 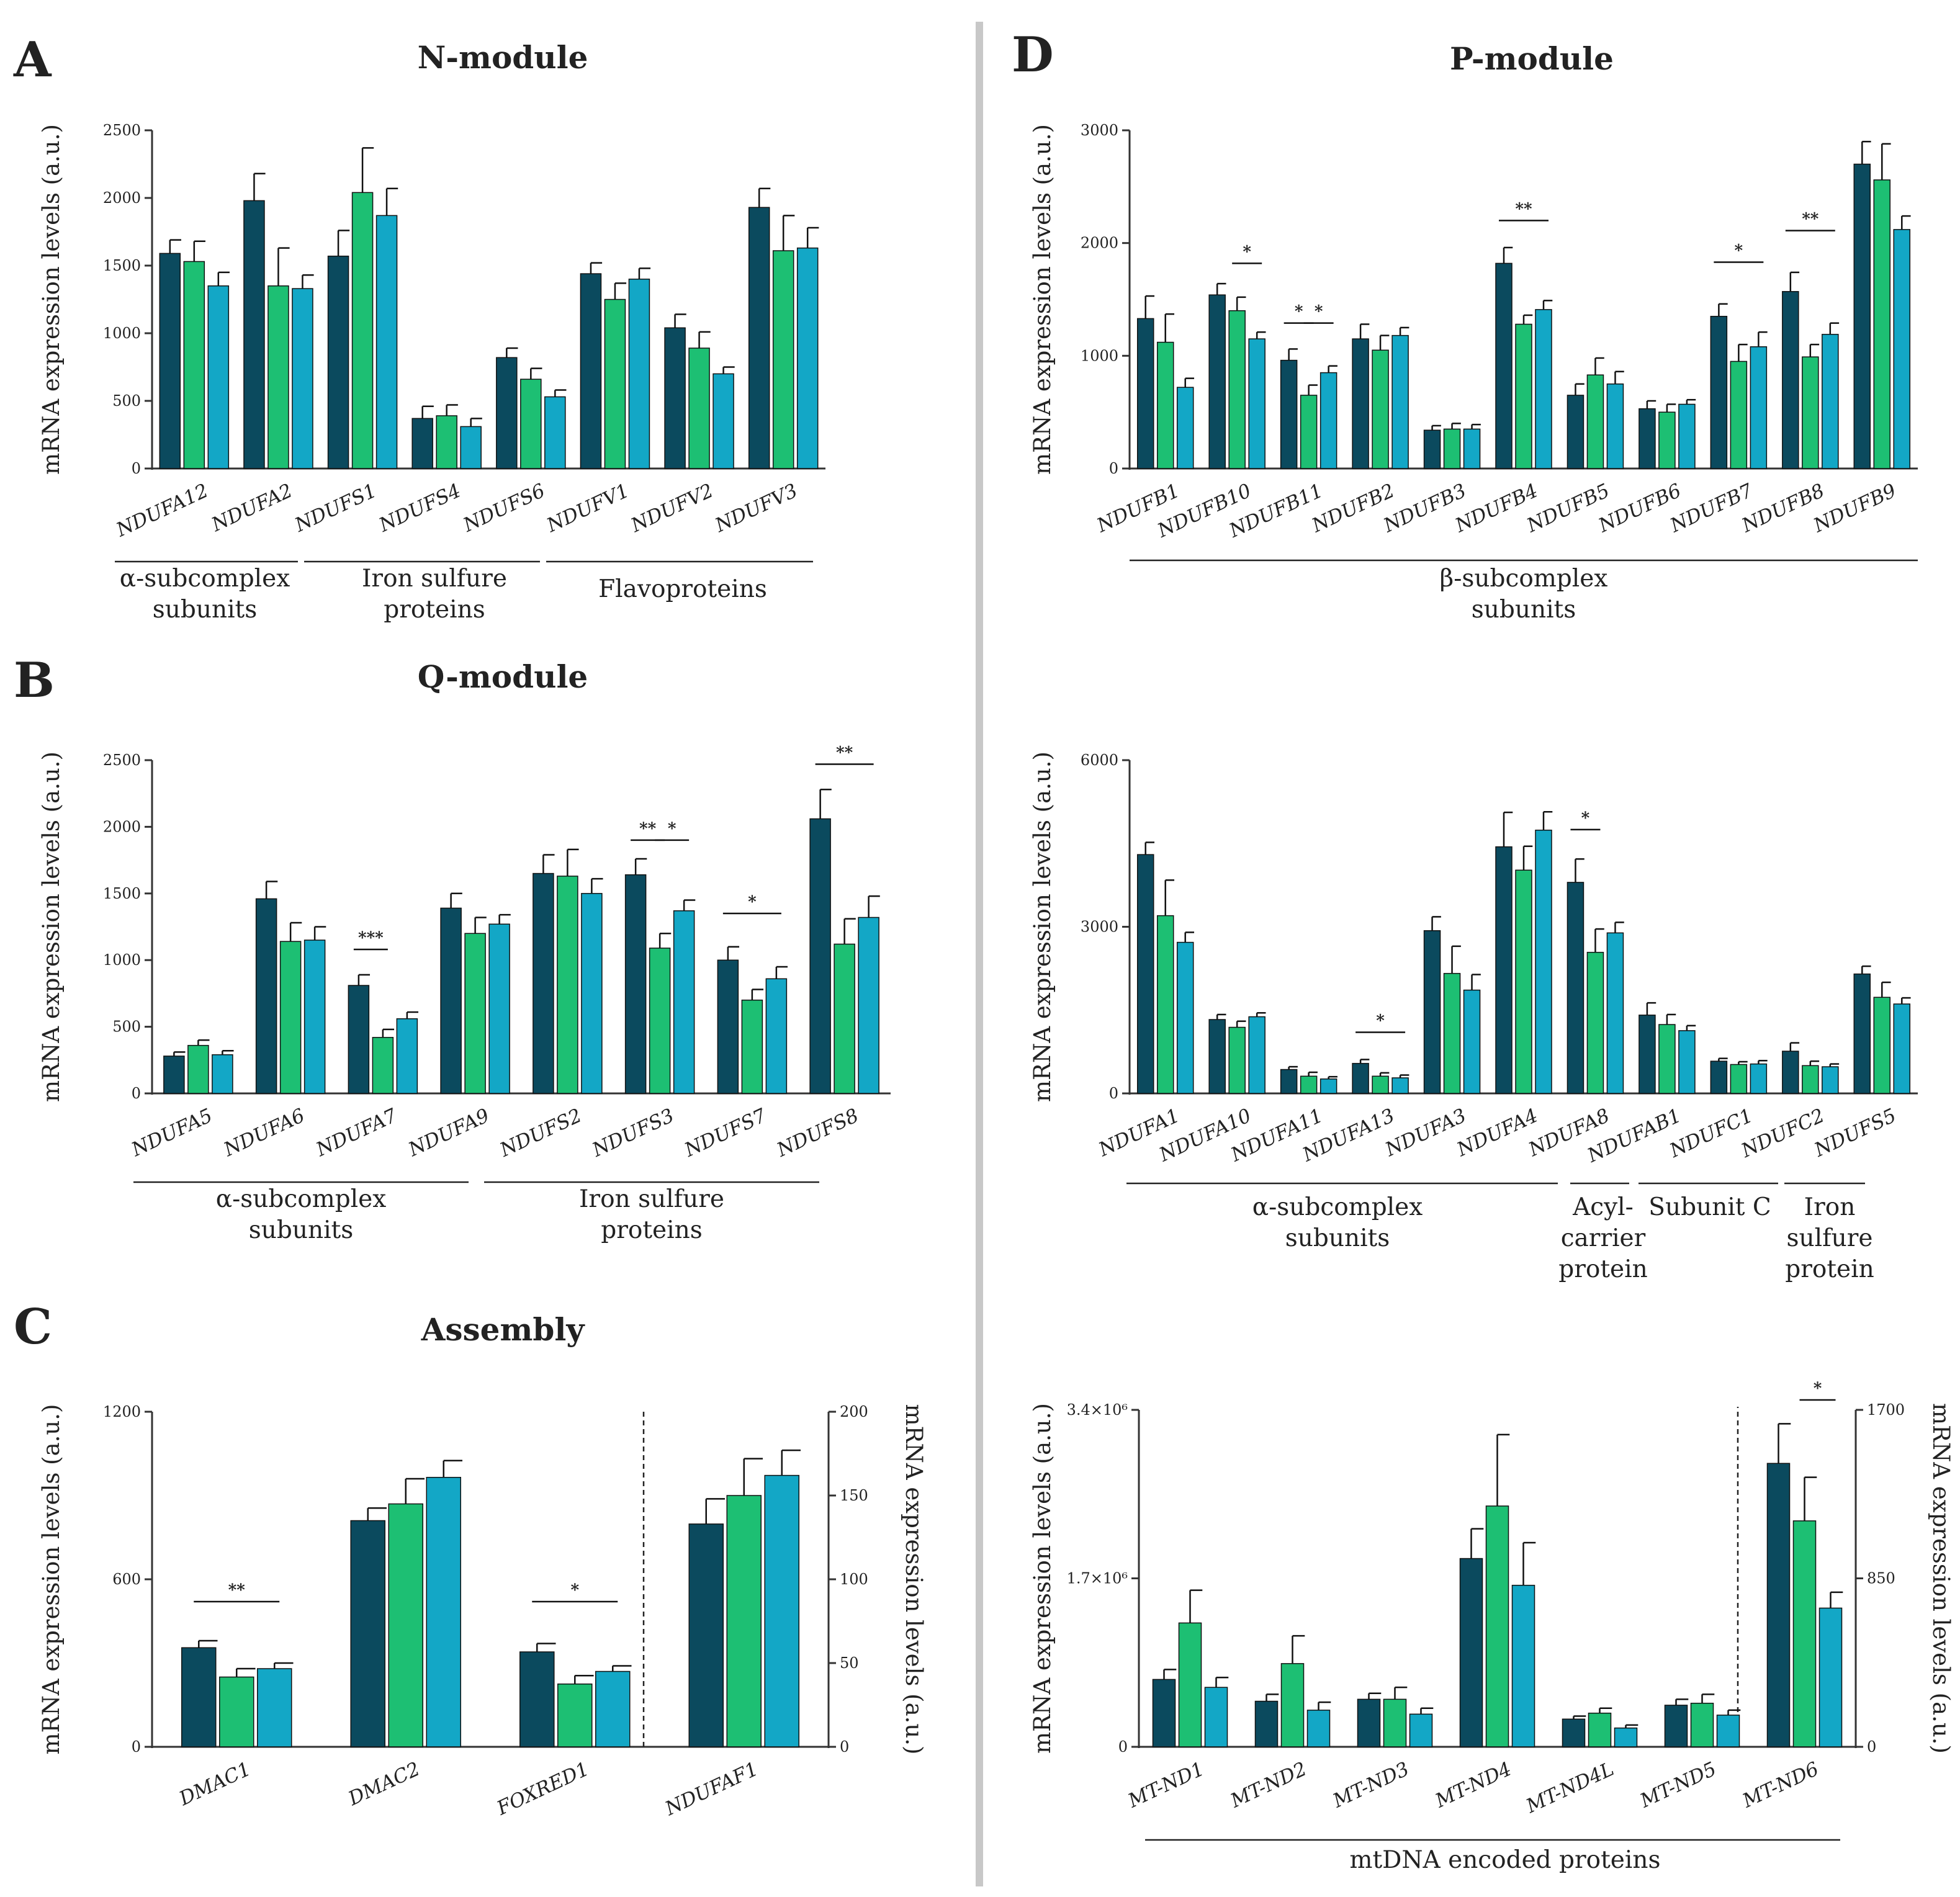 I want to click on category-label: NDUFB9, so click(x=1855, y=508).